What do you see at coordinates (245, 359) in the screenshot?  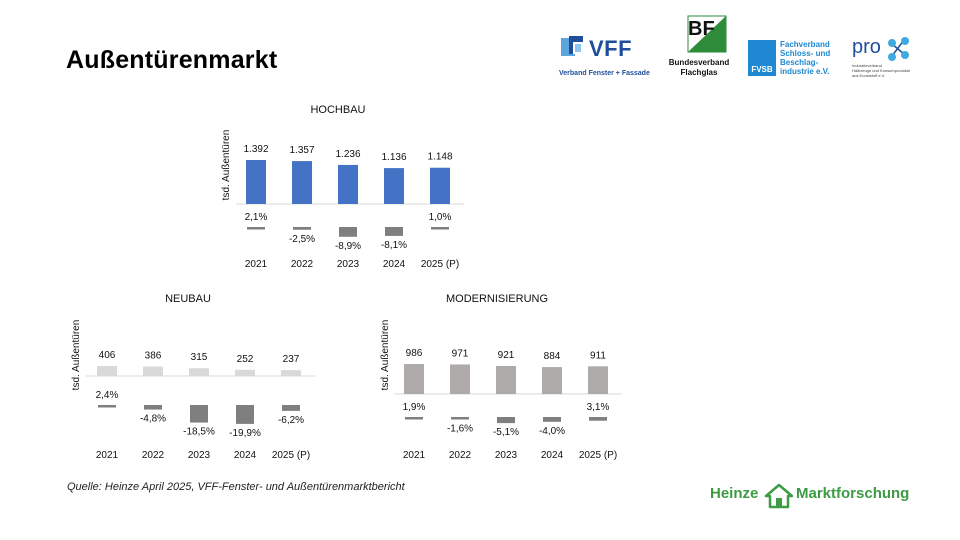 I see `chart-neubau-value-label: 252` at bounding box center [245, 359].